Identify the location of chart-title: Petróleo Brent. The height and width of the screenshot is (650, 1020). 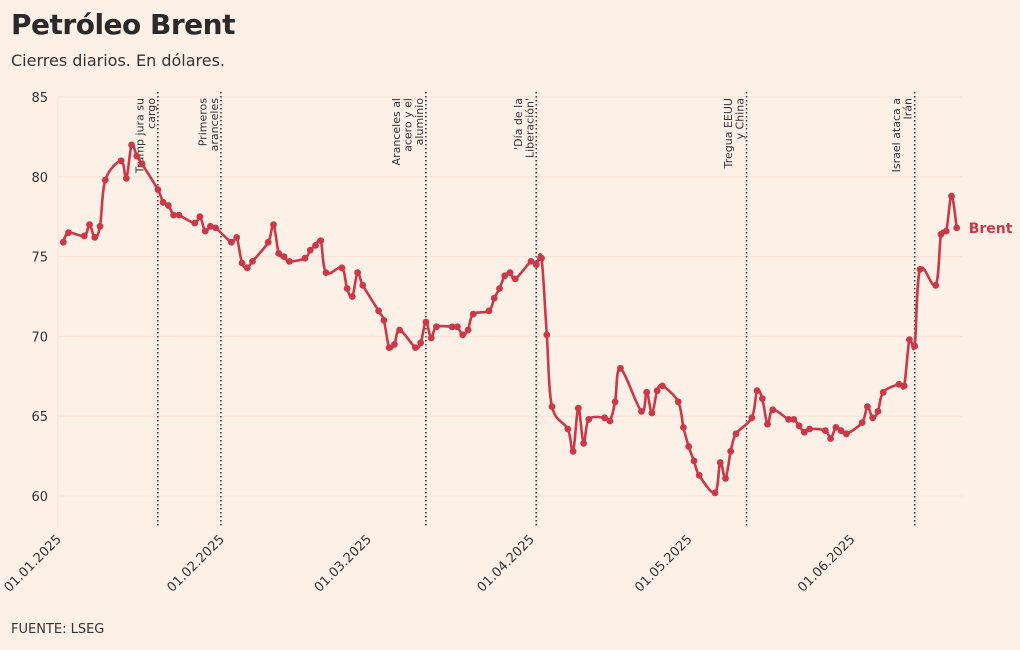
(123, 24).